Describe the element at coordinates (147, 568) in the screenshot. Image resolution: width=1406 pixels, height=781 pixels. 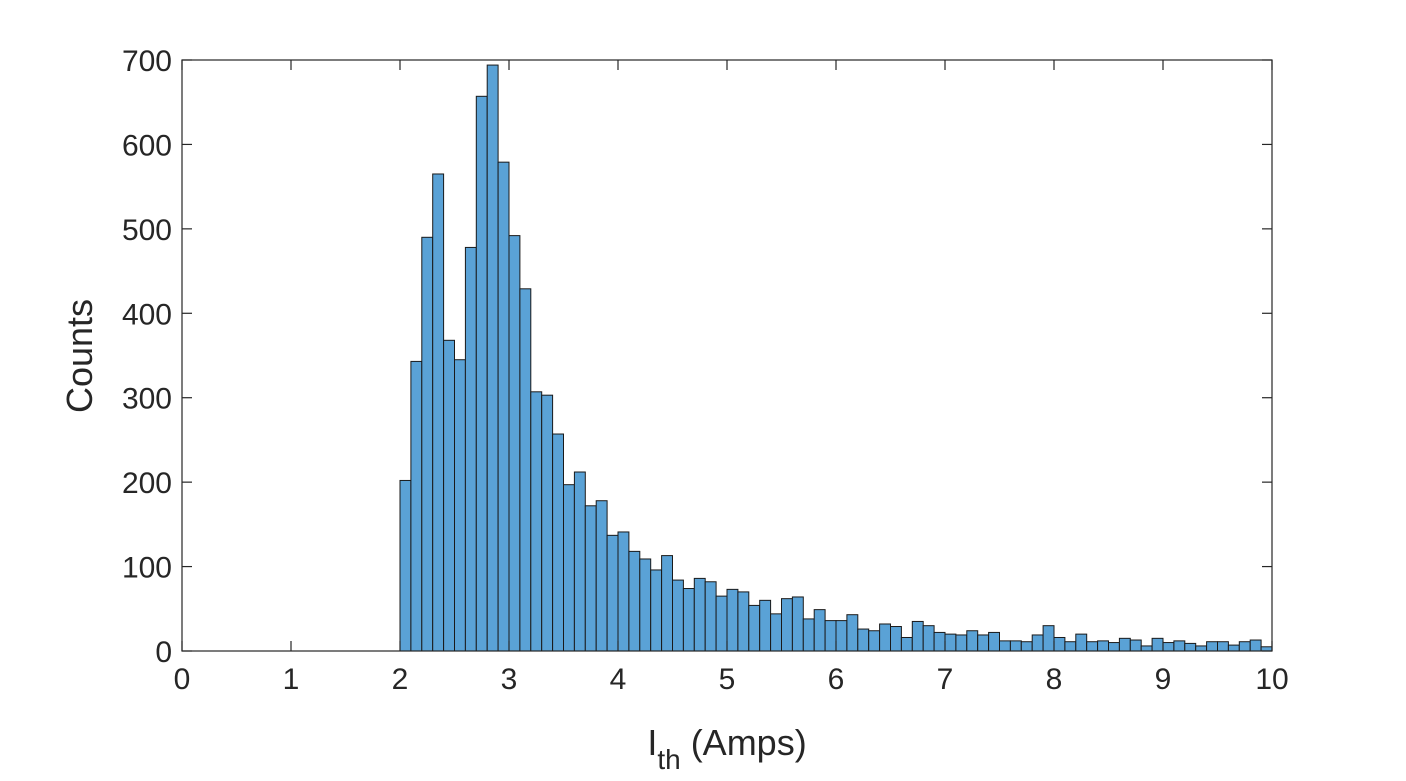
I see `y-tick-label: 100` at that location.